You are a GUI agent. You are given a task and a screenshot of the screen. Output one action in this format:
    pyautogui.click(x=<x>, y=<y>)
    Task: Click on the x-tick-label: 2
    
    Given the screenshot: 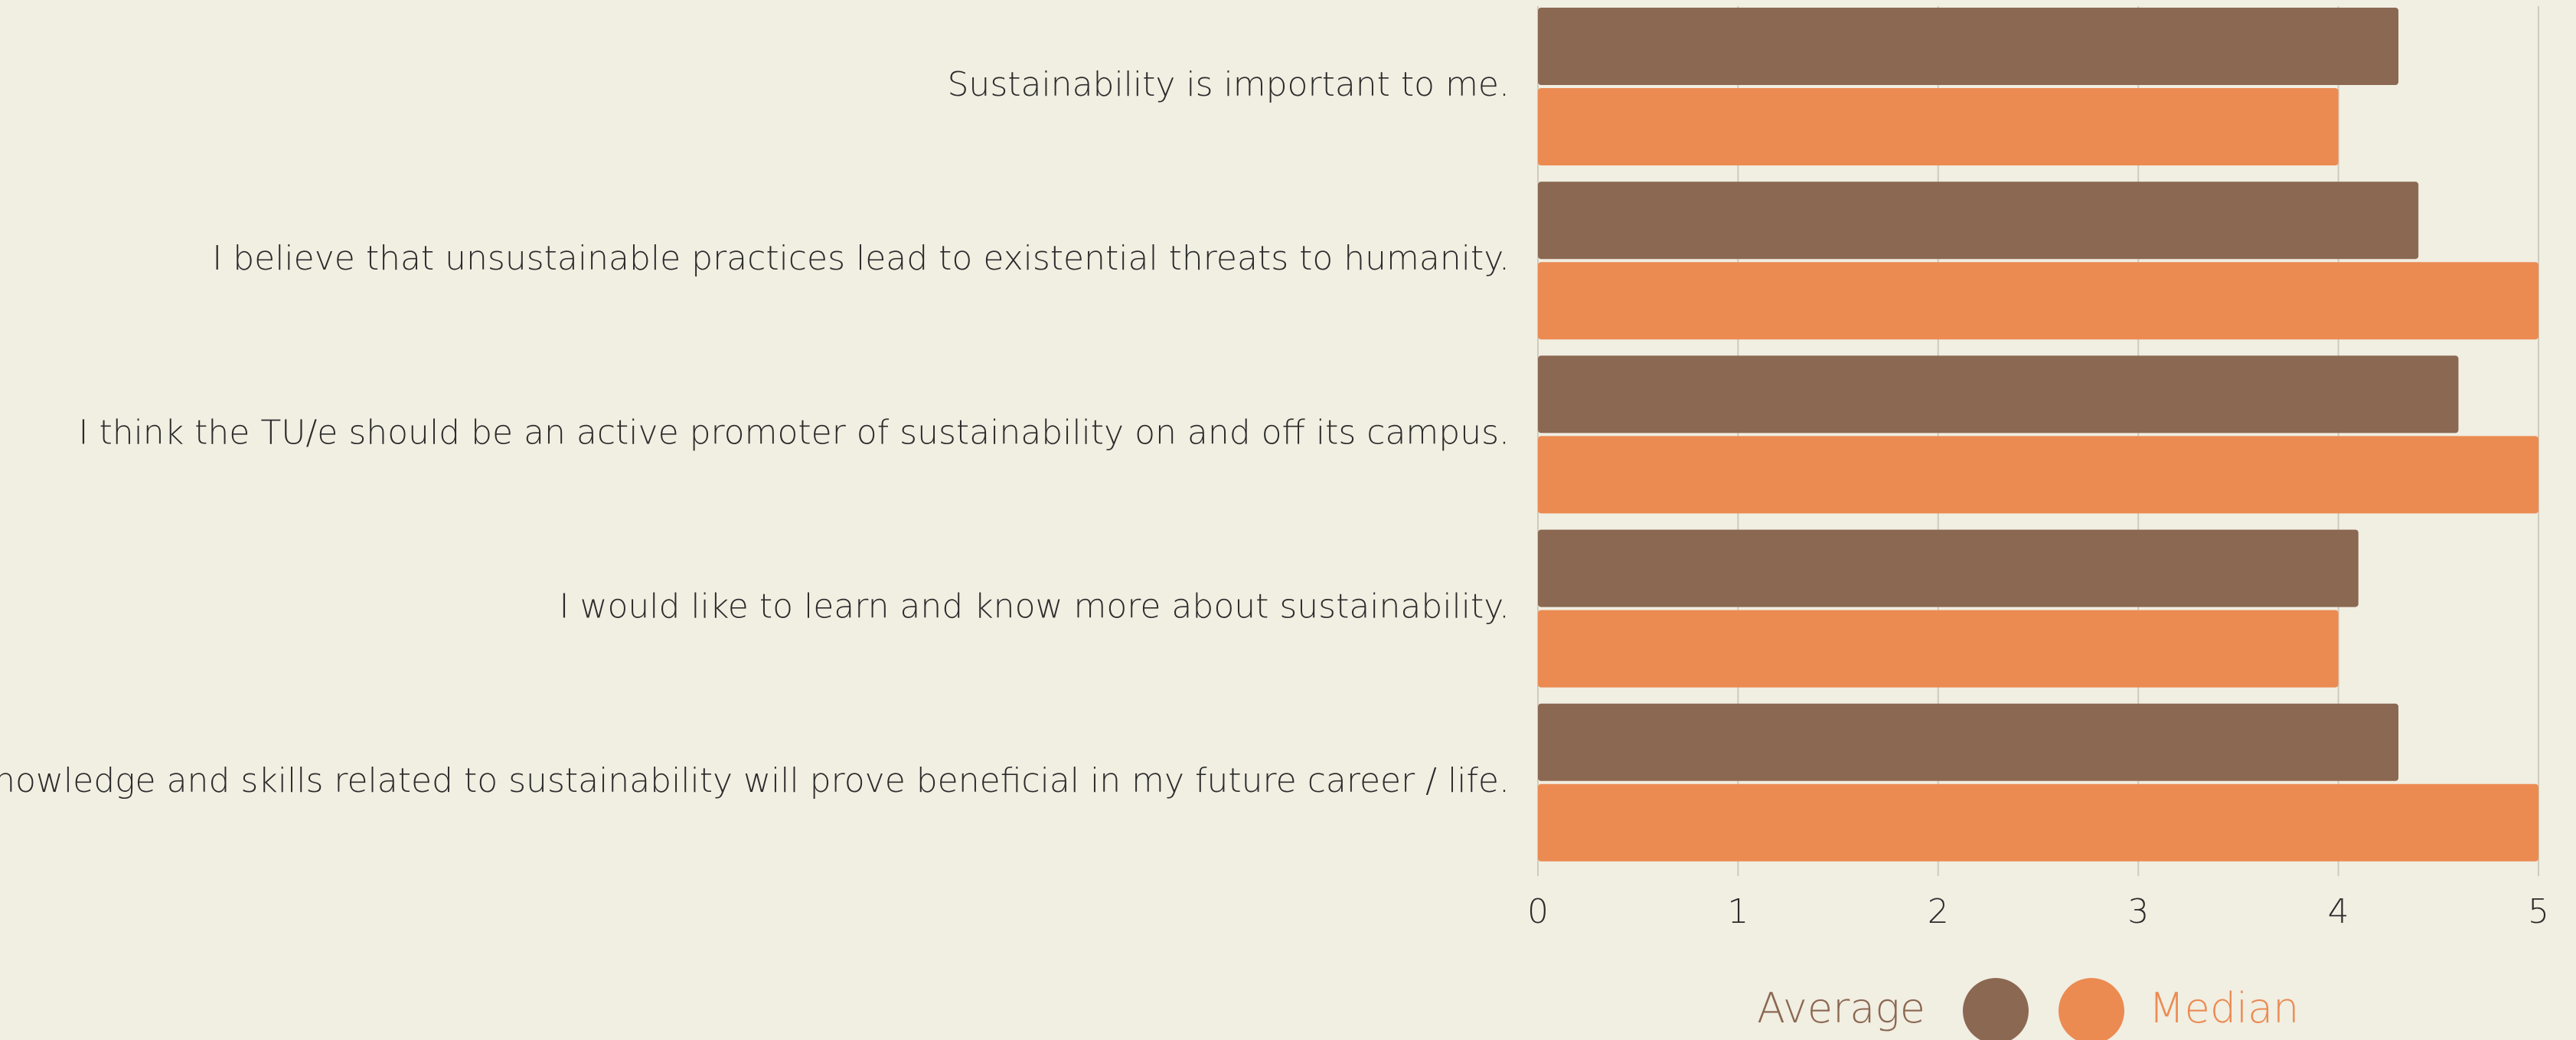 What is the action you would take?
    pyautogui.click(x=1938, y=911)
    